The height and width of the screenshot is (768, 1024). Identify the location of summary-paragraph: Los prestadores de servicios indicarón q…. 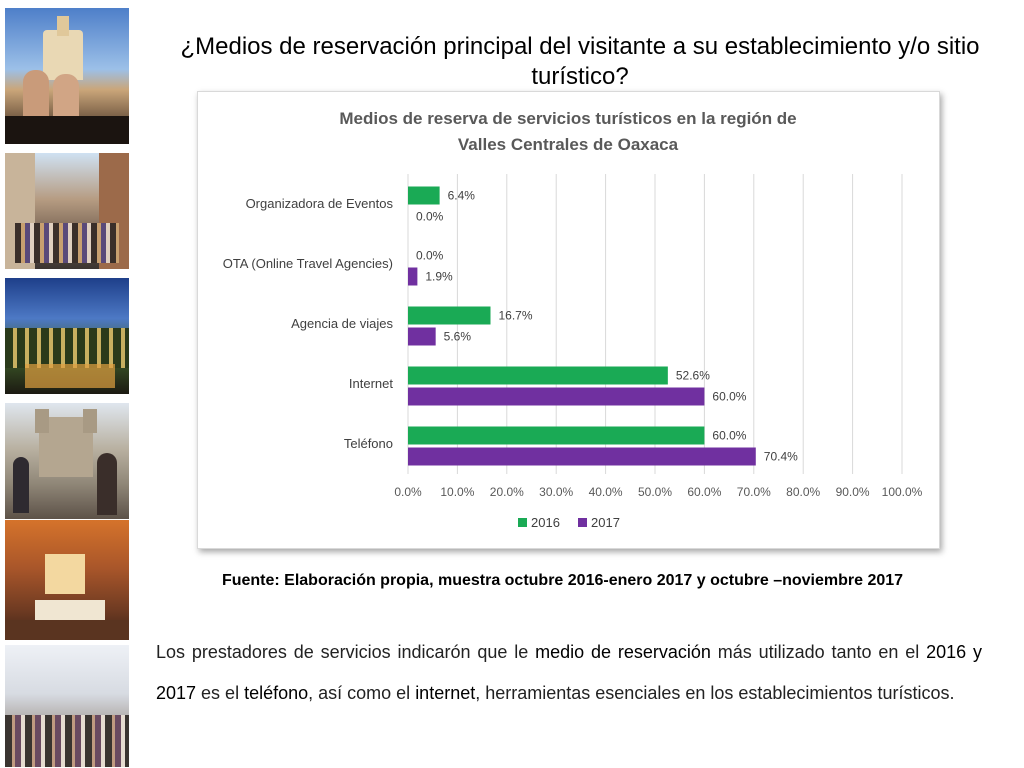
(569, 673).